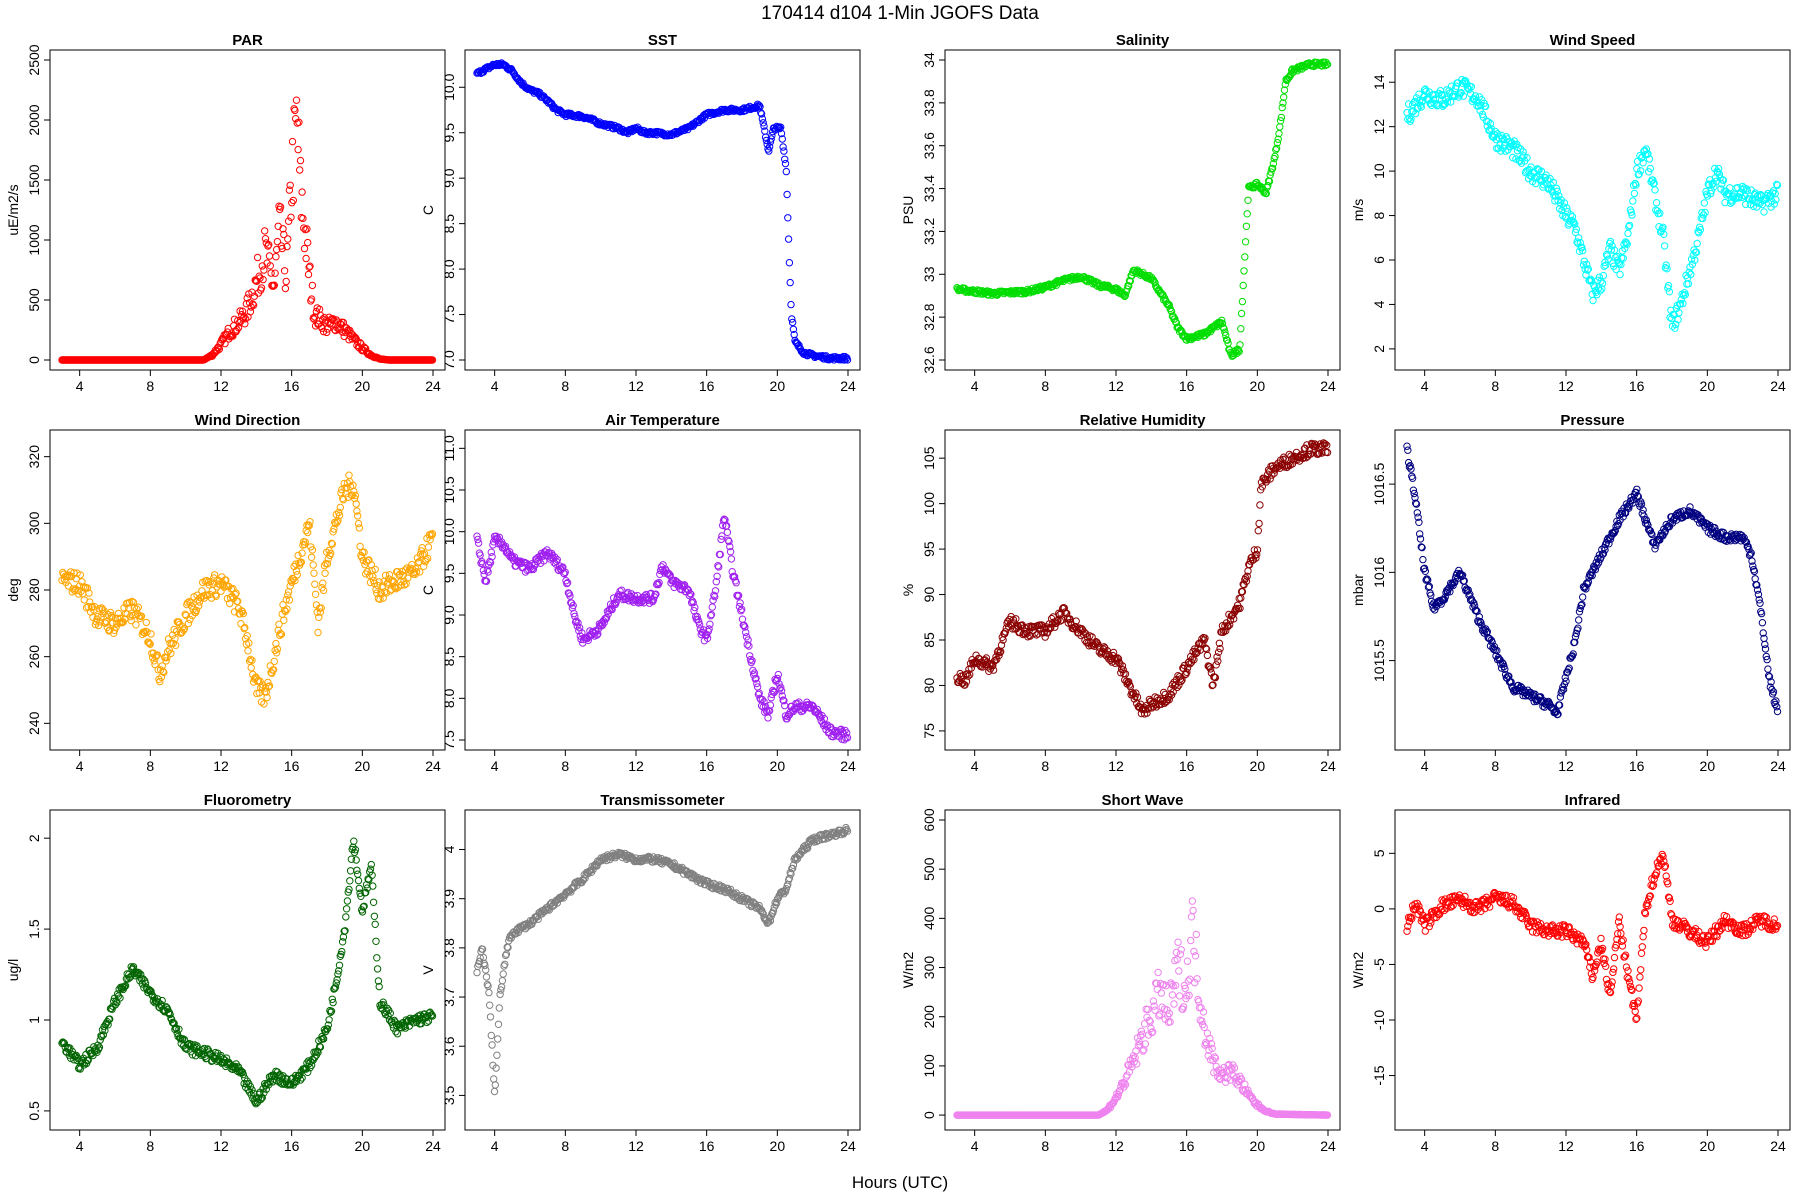 The image size is (1800, 1200). I want to click on y-tick-label: 9.0, so click(449, 615).